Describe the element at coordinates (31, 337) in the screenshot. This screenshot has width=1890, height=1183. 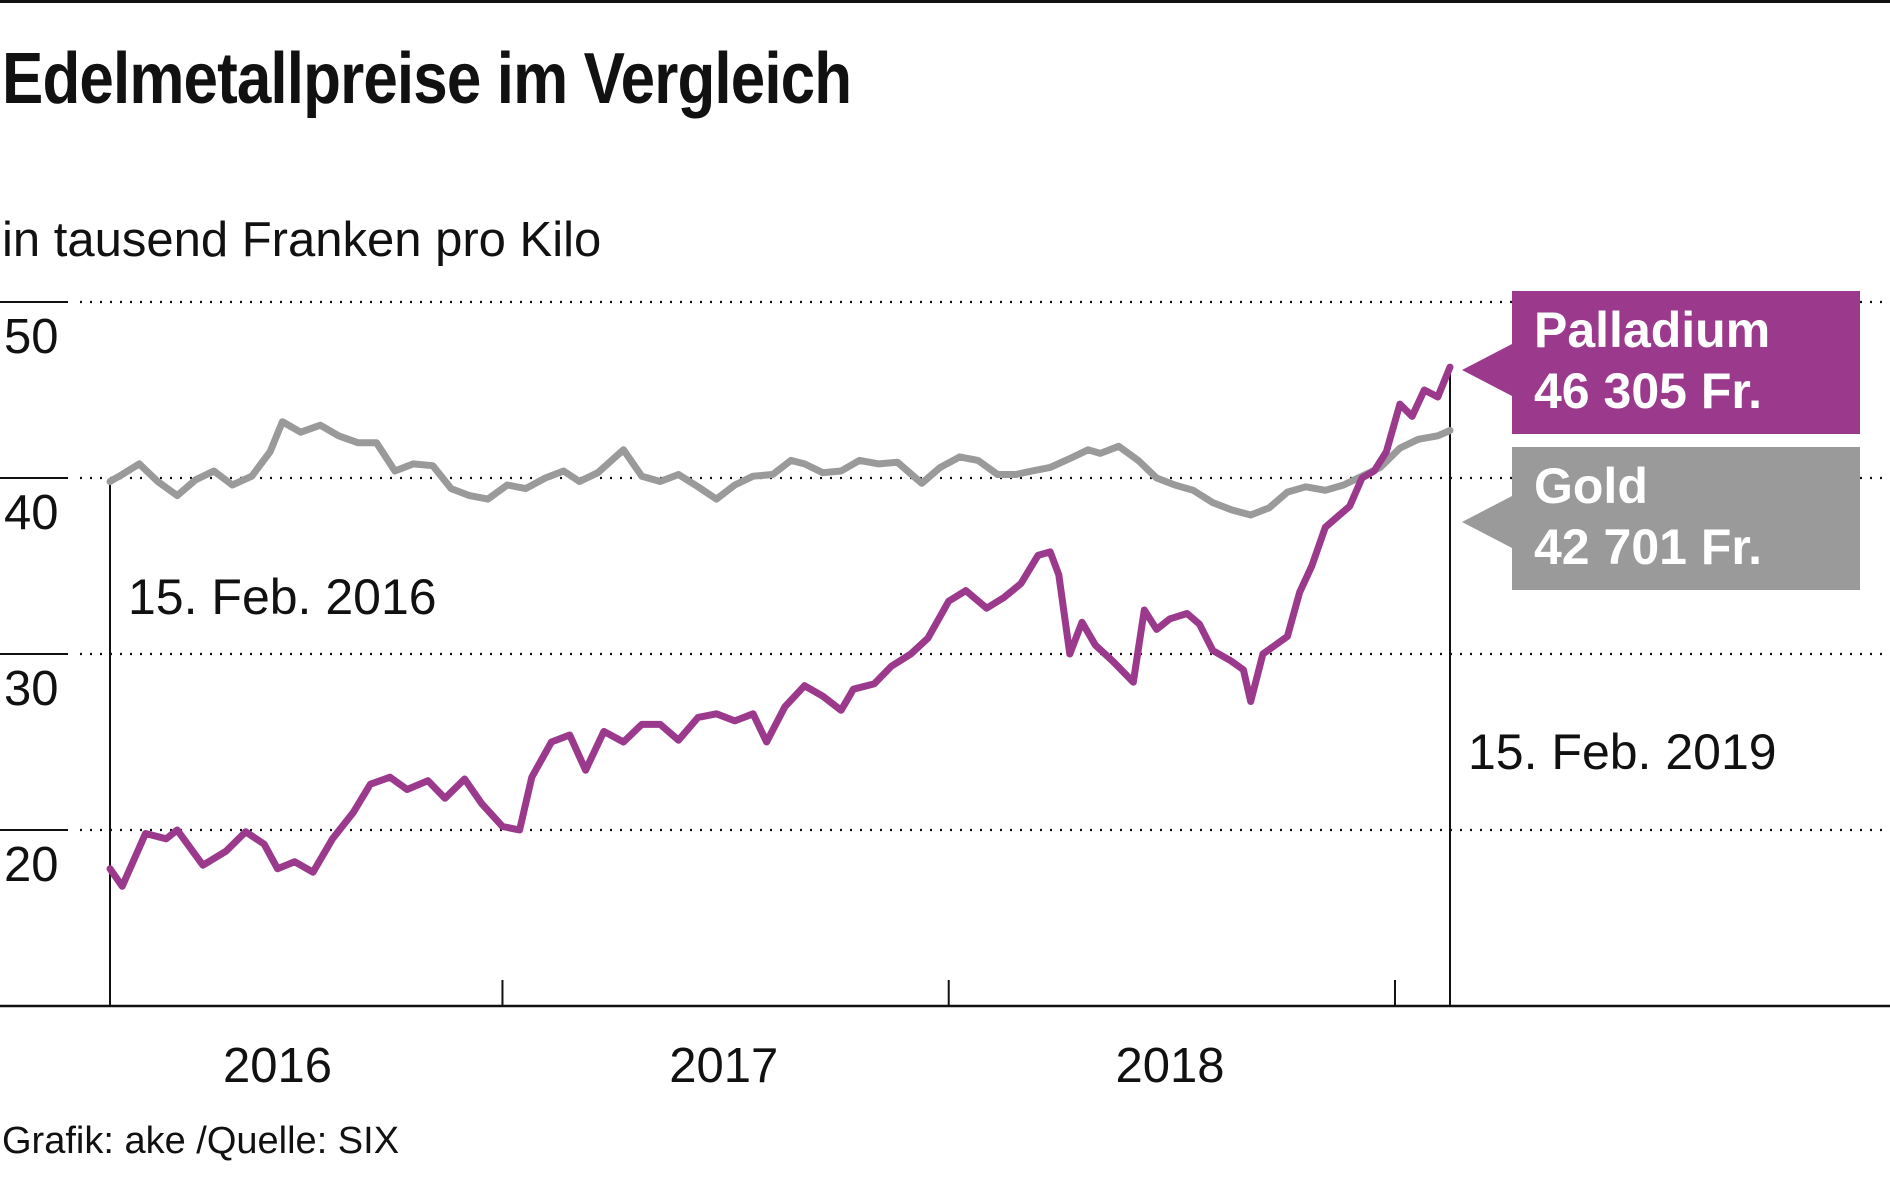
I see `y-tick-label: 50` at that location.